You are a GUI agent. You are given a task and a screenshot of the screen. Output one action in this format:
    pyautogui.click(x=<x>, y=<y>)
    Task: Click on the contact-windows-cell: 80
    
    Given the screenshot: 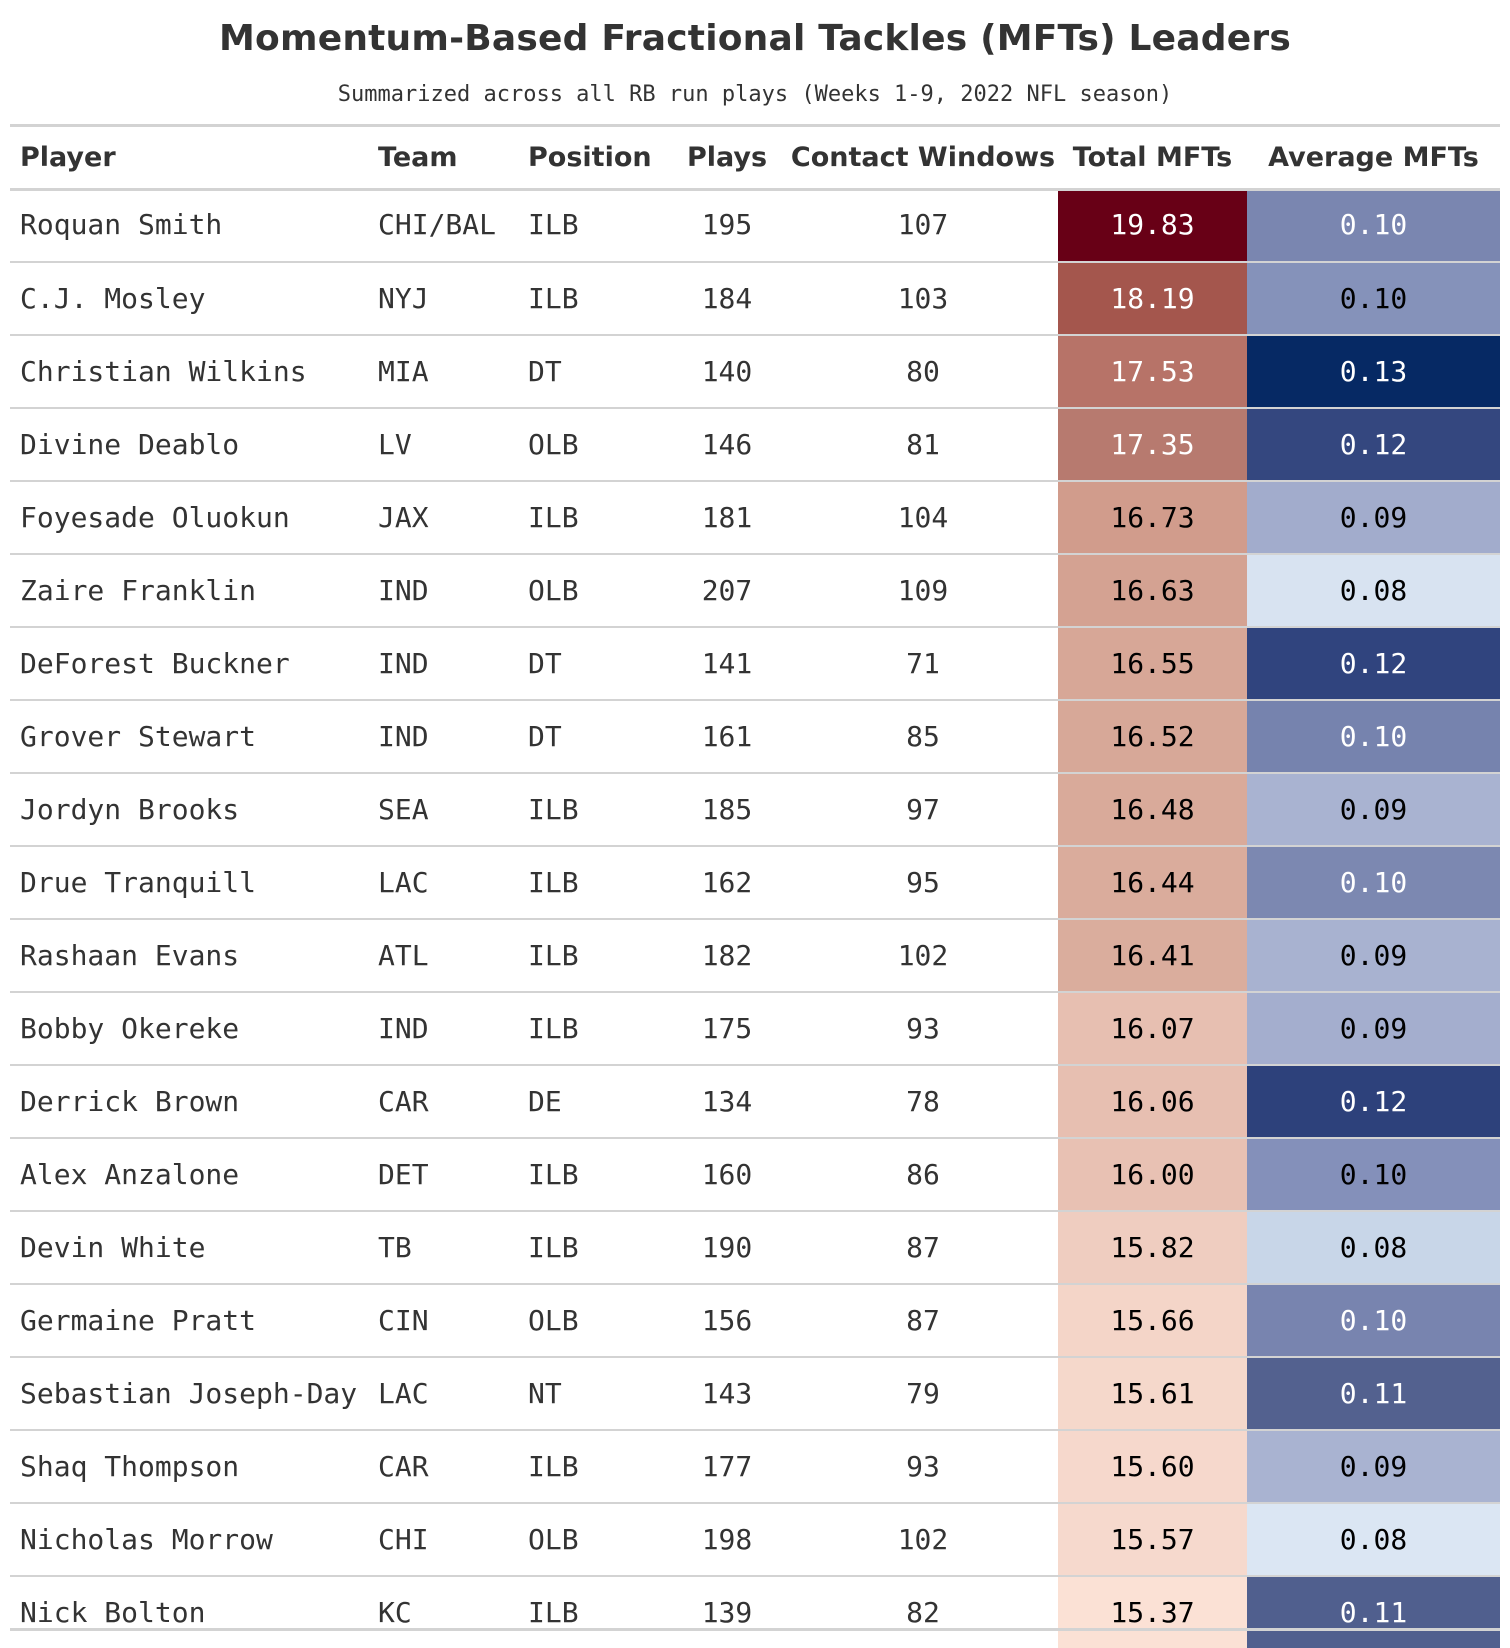 What is the action you would take?
    pyautogui.click(x=923, y=371)
    